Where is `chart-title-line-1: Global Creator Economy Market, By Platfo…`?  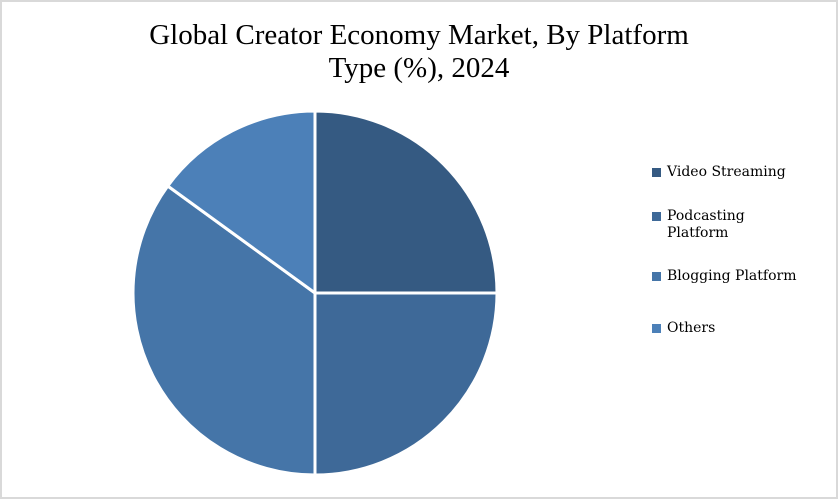 chart-title-line-1: Global Creator Economy Market, By Platfo… is located at coordinates (419, 35).